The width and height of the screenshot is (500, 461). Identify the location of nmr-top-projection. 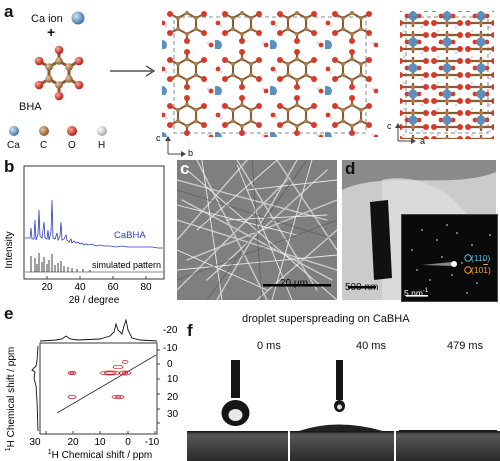
(98, 330).